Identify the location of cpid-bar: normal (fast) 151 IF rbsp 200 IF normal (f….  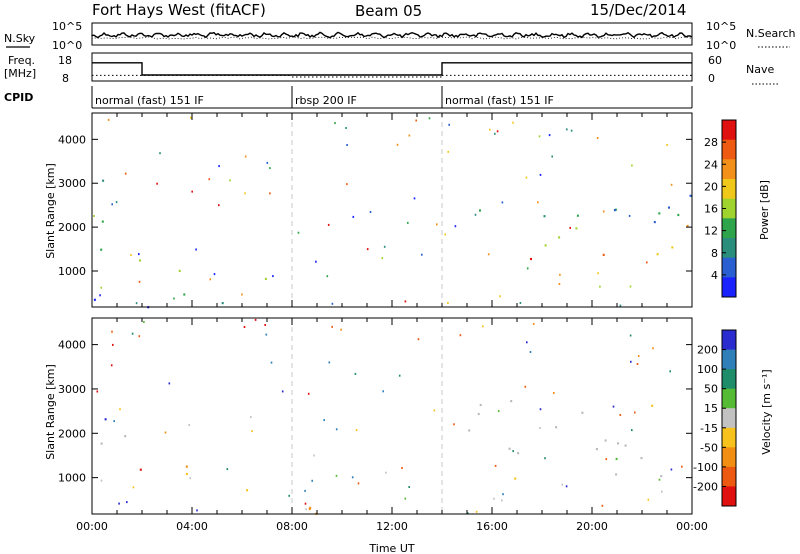
(392, 97).